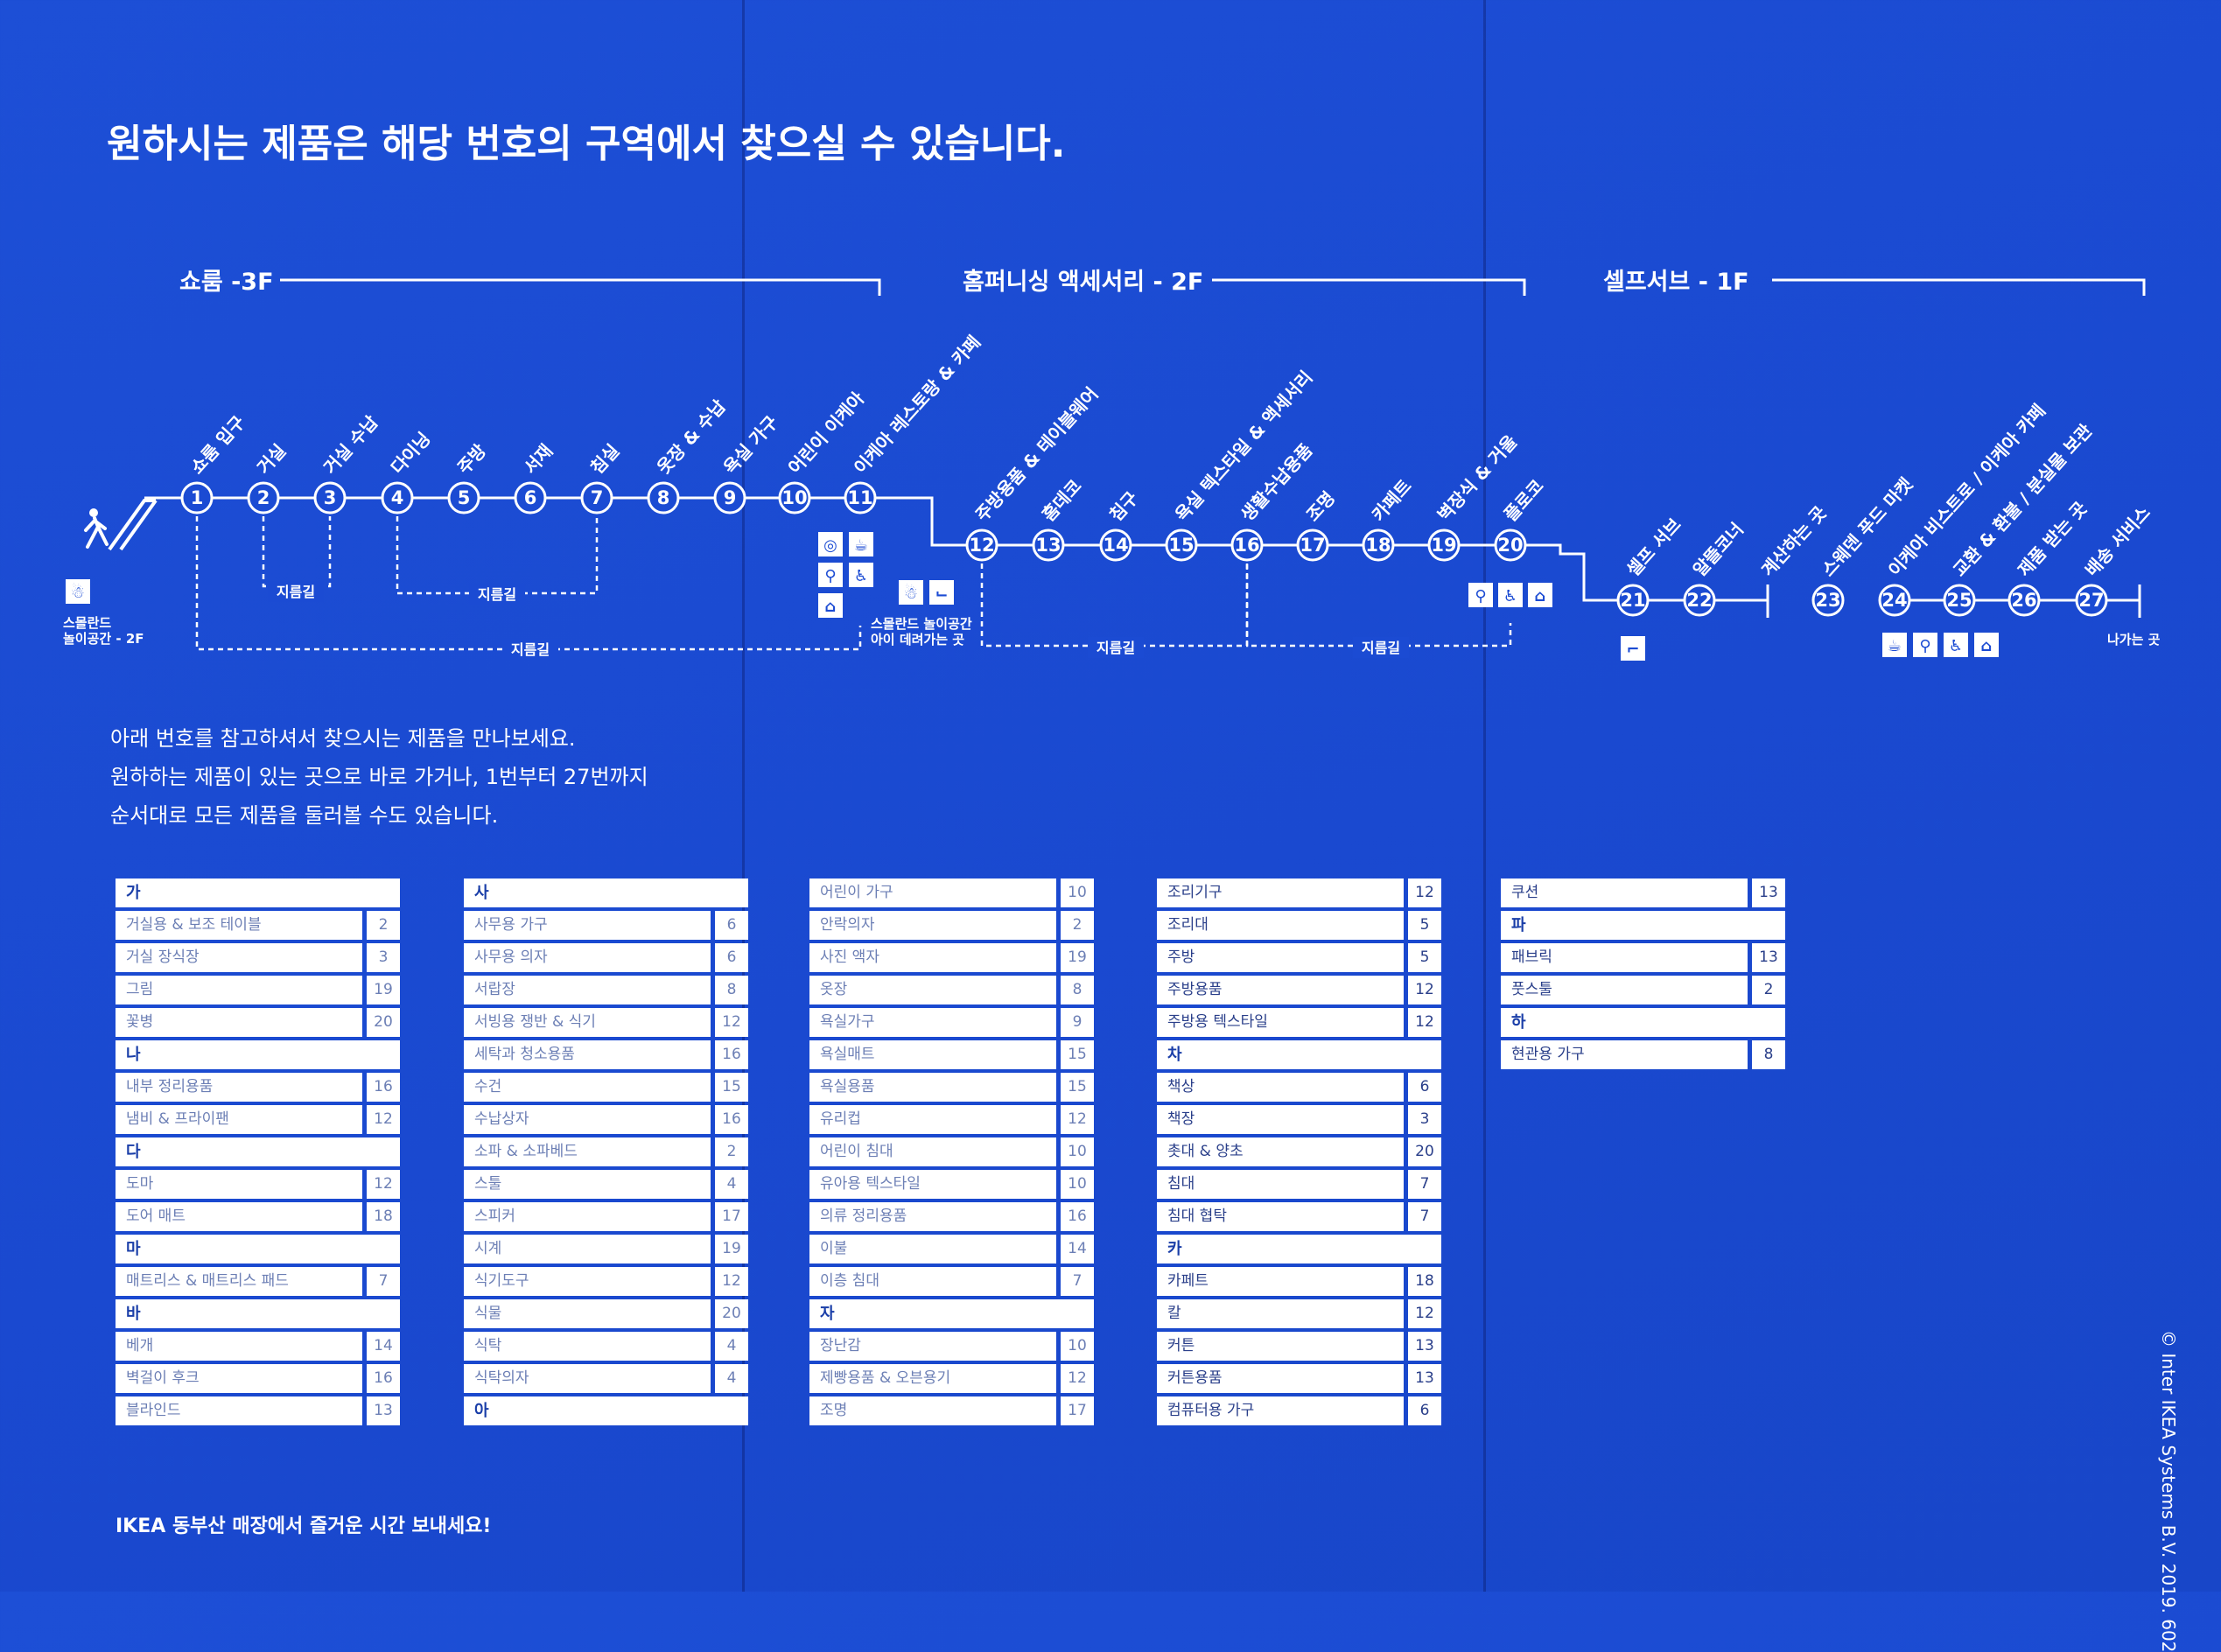 This screenshot has width=2221, height=1652. I want to click on station-20-number: 20, so click(1510, 545).